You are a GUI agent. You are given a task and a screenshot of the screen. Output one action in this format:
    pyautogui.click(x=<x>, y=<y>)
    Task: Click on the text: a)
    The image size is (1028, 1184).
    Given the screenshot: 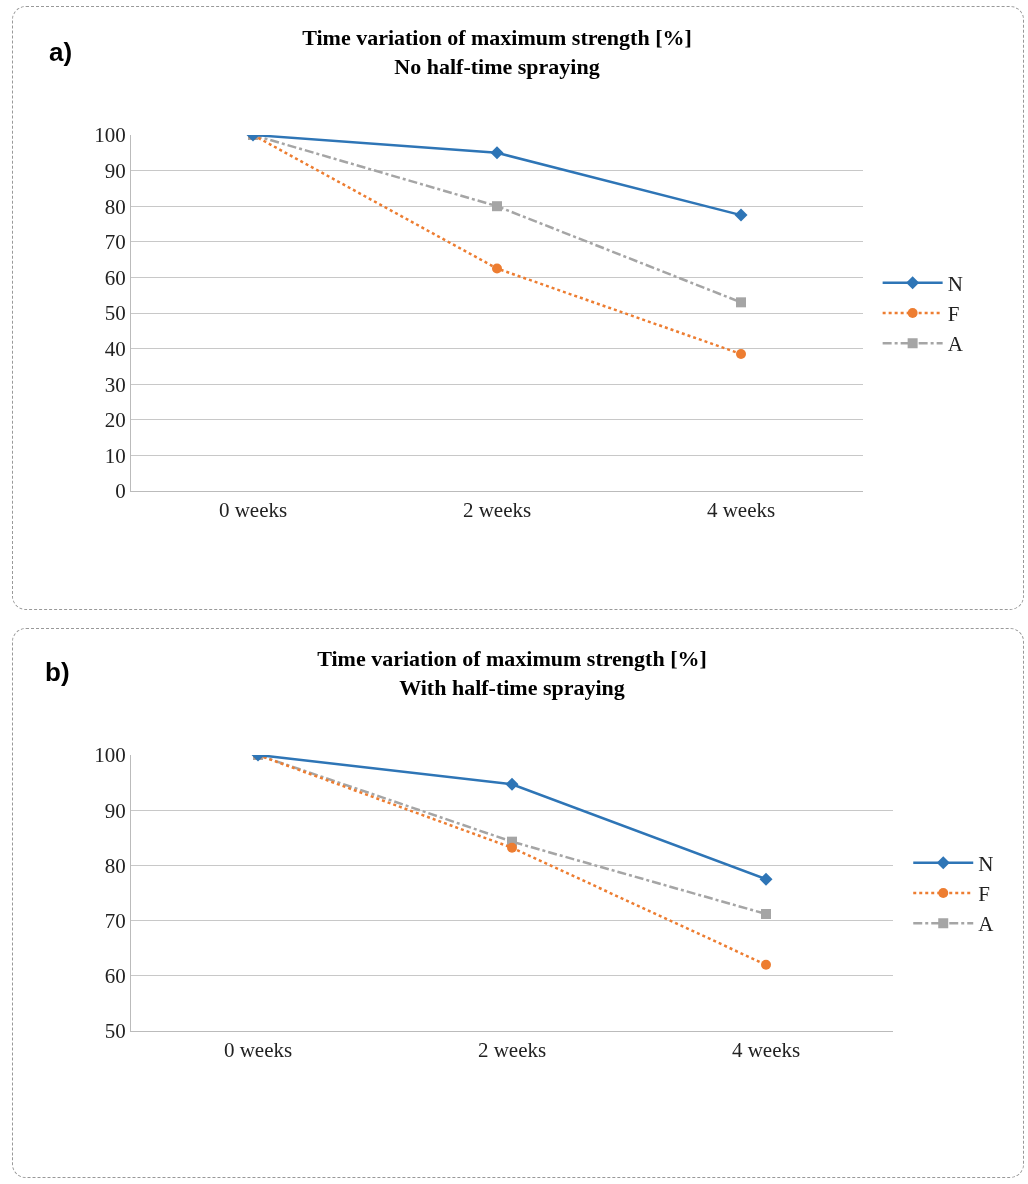 What is the action you would take?
    pyautogui.click(x=61, y=52)
    